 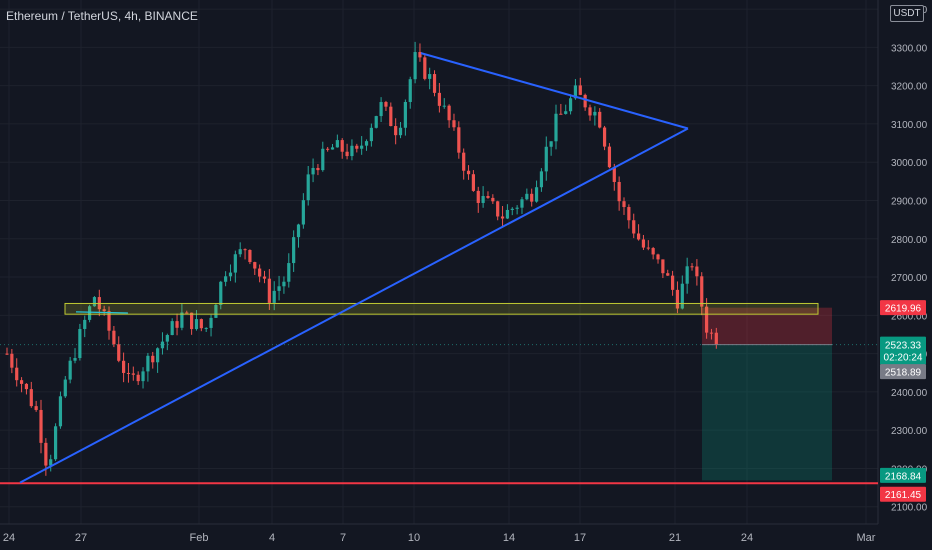 What do you see at coordinates (199, 538) in the screenshot?
I see `time-tick-label: Feb` at bounding box center [199, 538].